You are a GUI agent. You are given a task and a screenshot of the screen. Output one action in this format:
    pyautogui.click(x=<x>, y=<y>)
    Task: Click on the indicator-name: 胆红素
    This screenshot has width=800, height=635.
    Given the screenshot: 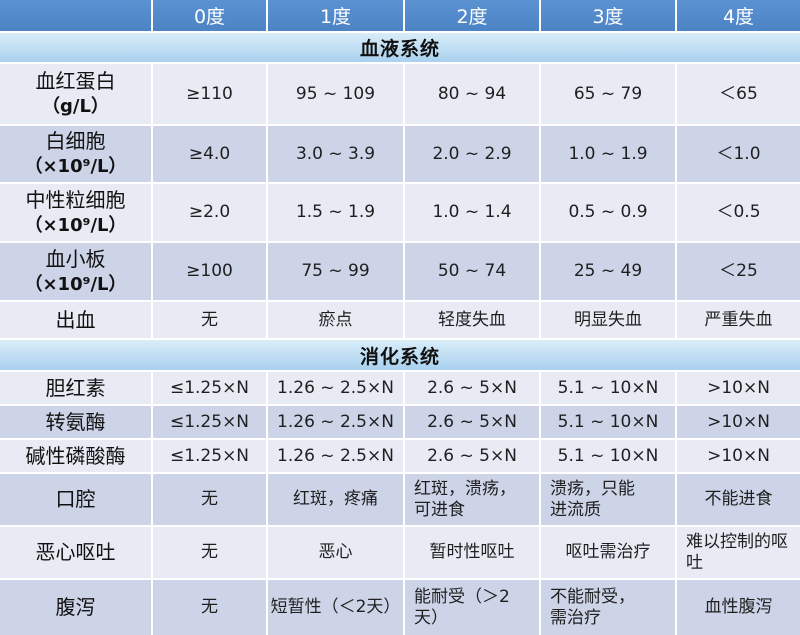 What is the action you would take?
    pyautogui.click(x=75, y=387)
    